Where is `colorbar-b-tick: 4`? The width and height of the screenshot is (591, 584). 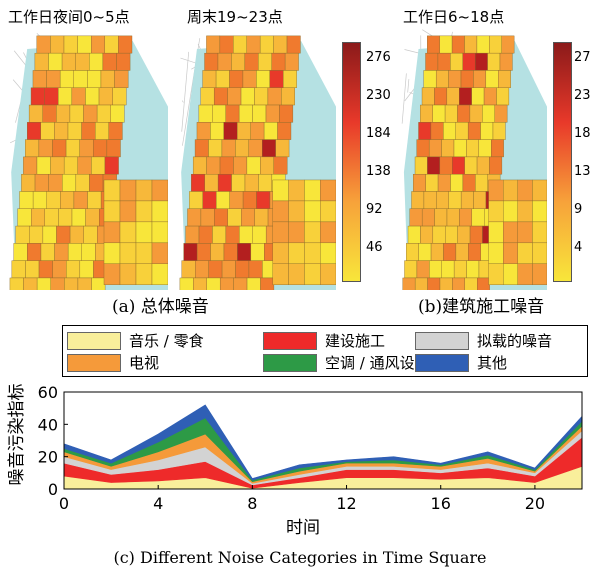
colorbar-b-tick: 4 is located at coordinates (578, 247).